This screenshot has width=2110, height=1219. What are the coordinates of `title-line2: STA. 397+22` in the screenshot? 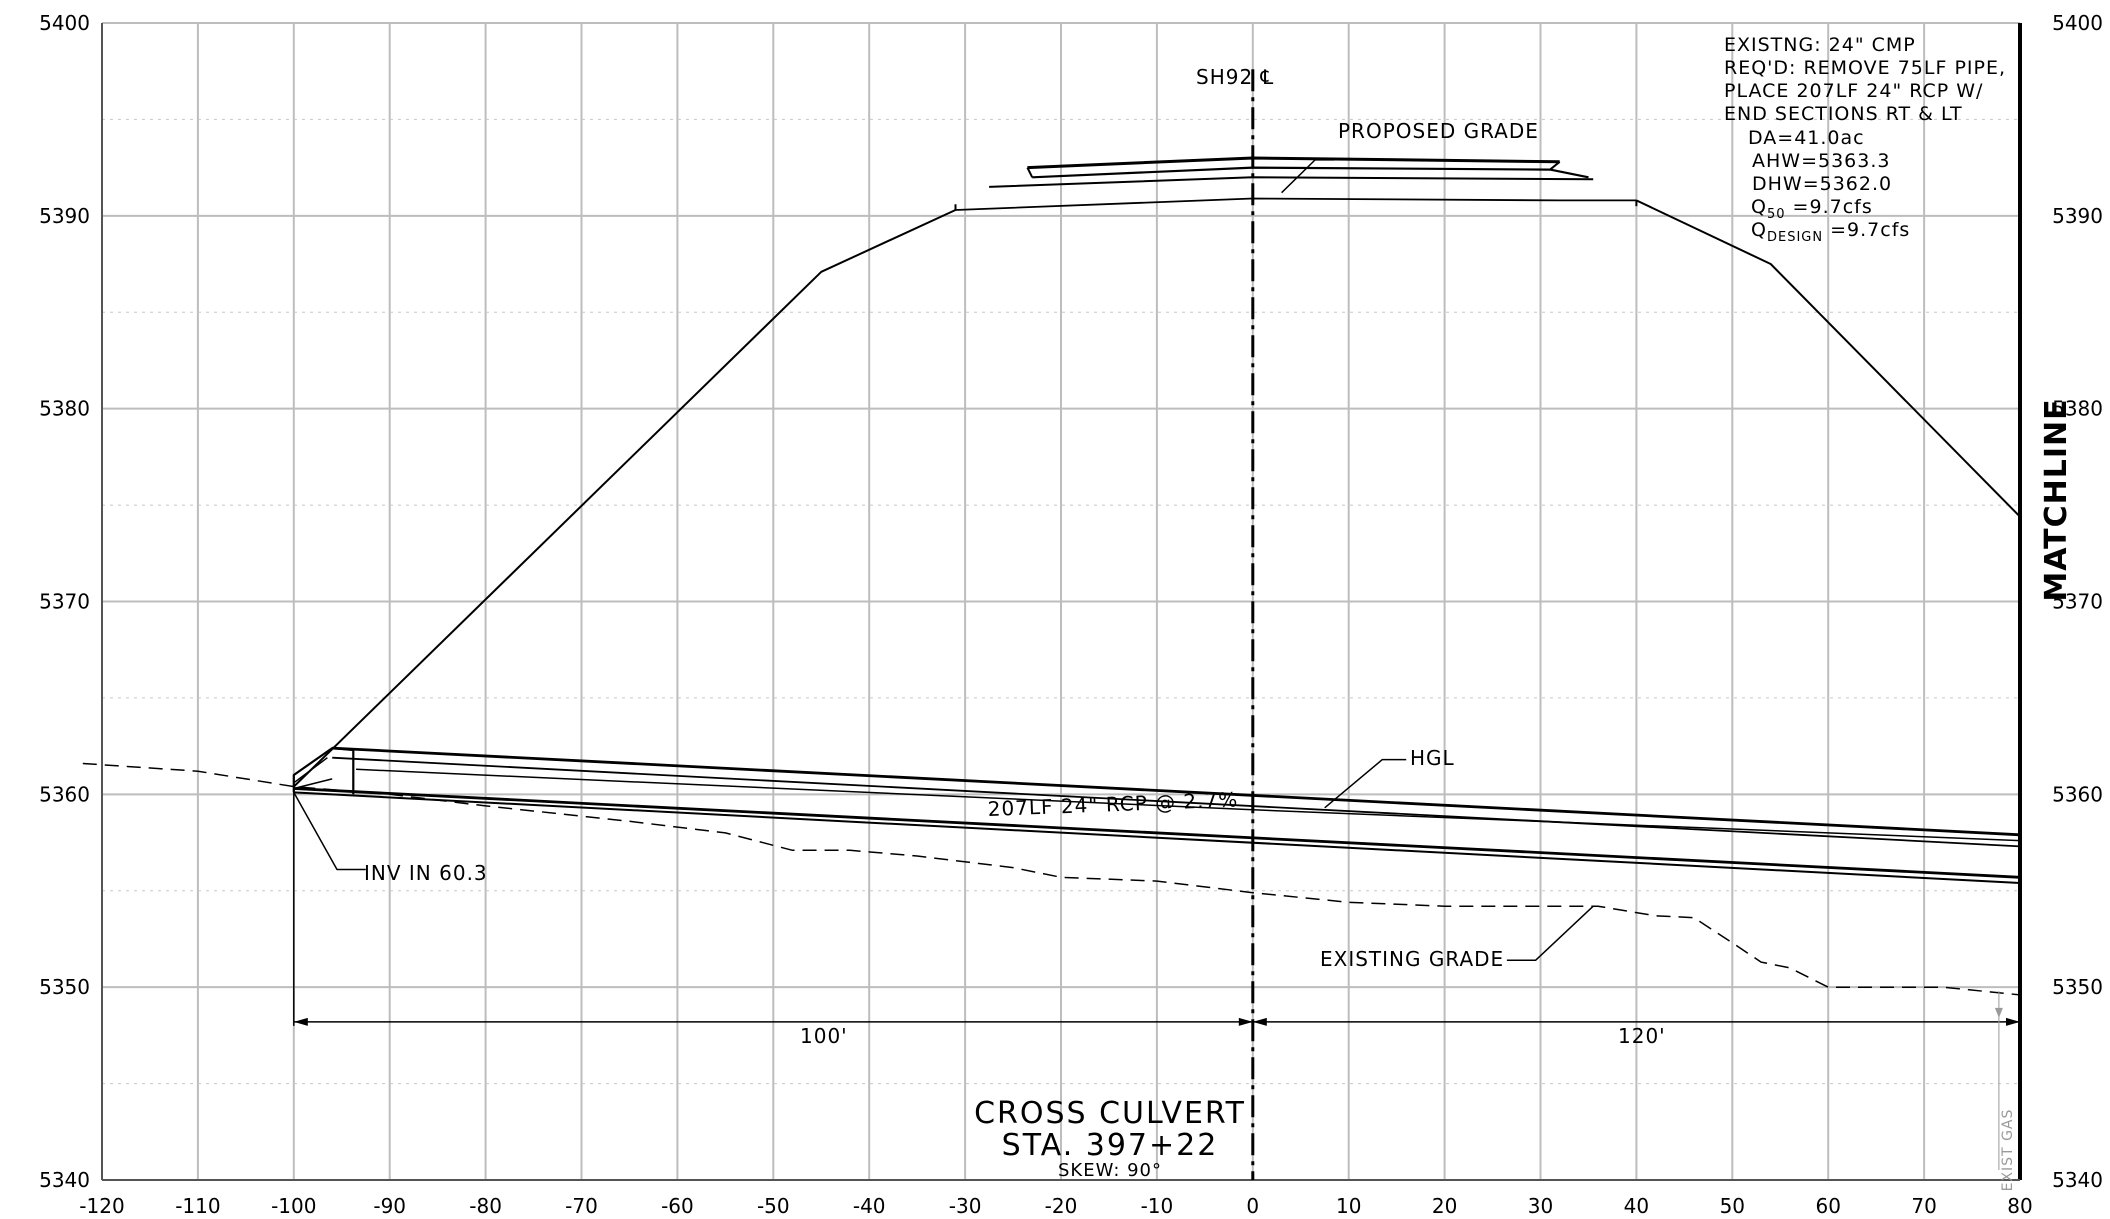 It's located at (1110, 1145).